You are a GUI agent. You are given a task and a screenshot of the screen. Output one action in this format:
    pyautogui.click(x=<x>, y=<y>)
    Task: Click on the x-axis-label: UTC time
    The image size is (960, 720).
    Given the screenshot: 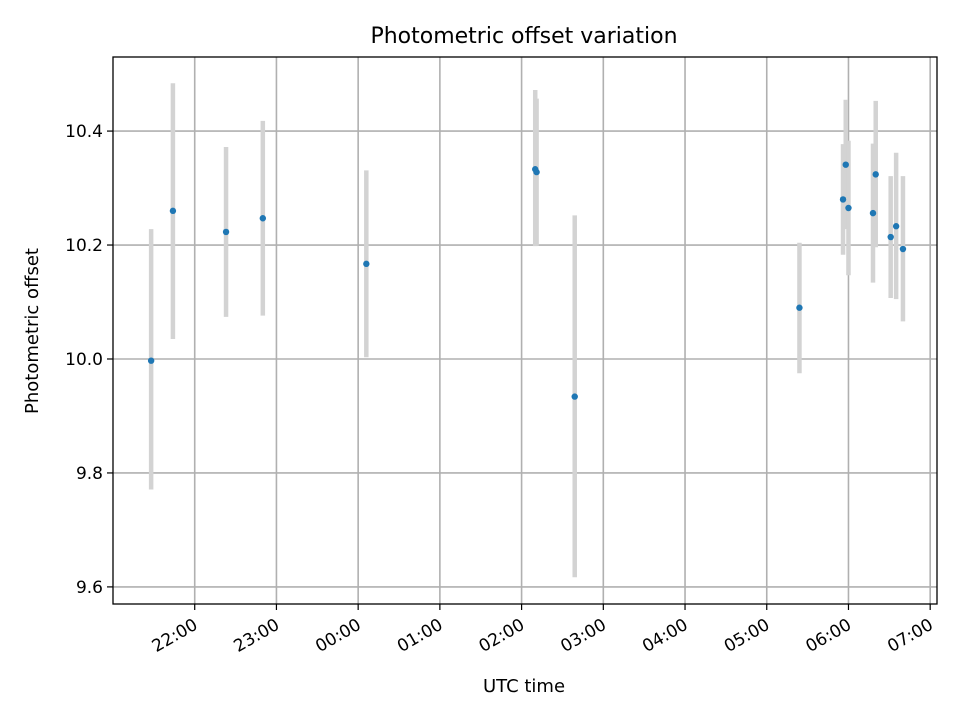 What is the action you would take?
    pyautogui.click(x=524, y=686)
    